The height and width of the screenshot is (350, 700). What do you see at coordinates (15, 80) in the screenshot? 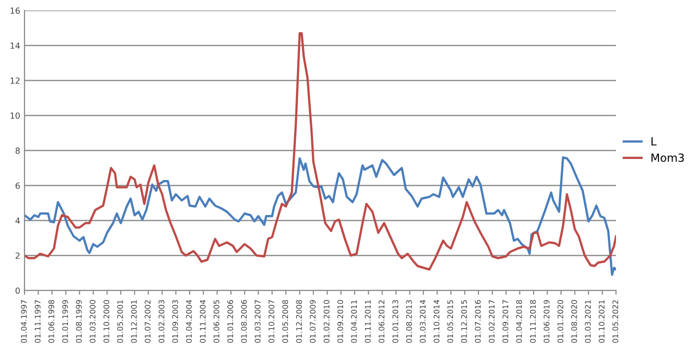
I see `y-tick-label: 12` at bounding box center [15, 80].